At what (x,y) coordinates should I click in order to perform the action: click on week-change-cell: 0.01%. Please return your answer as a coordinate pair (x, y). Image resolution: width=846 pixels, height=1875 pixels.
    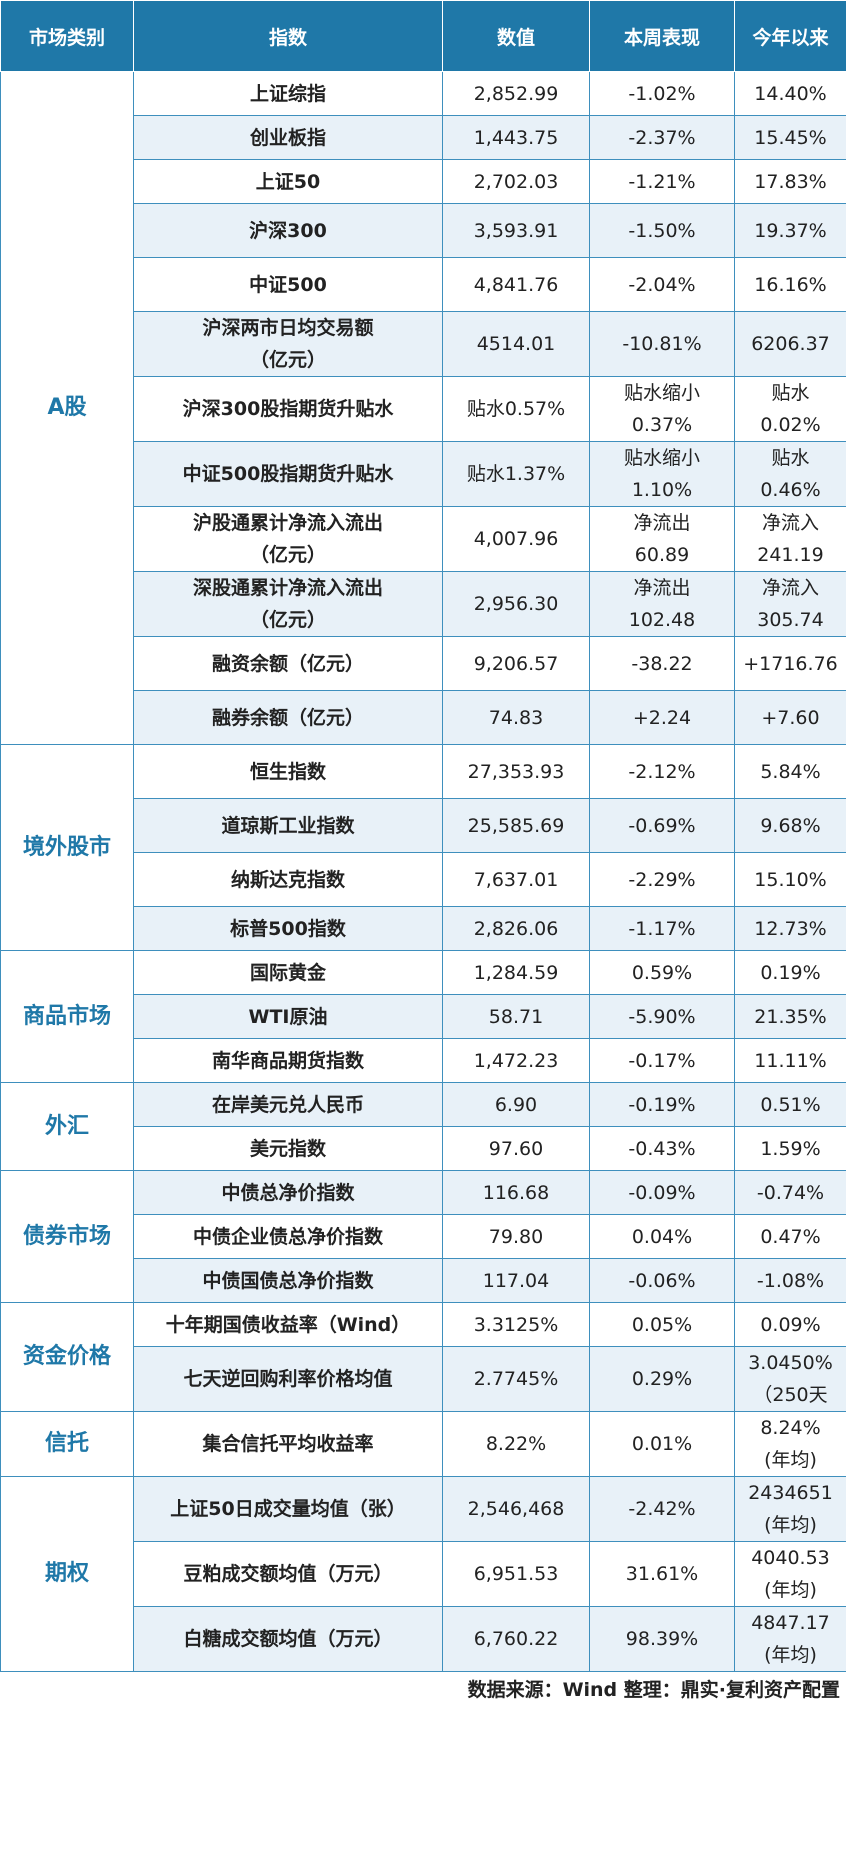
    Looking at the image, I should click on (662, 1444).